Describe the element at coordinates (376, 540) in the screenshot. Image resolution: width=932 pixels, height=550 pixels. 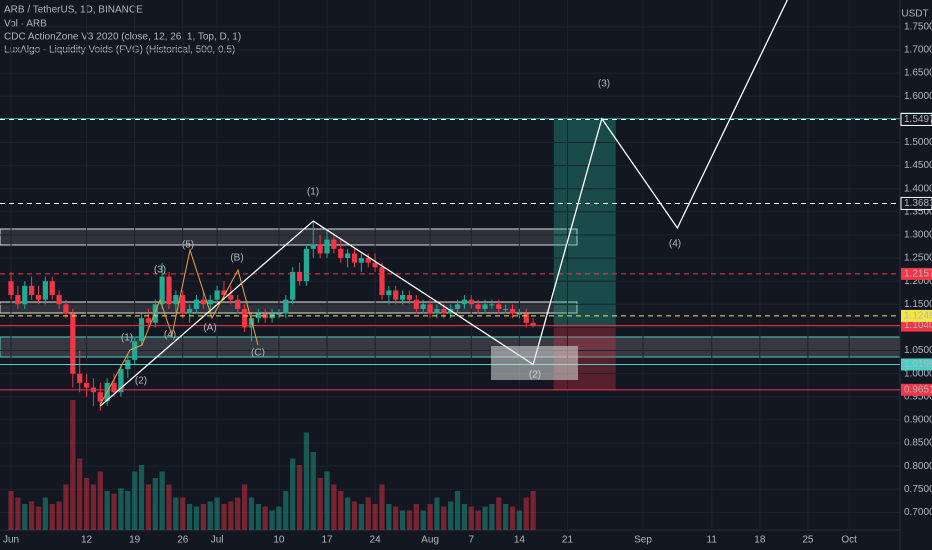
I see `x-tick-label: 24` at that location.